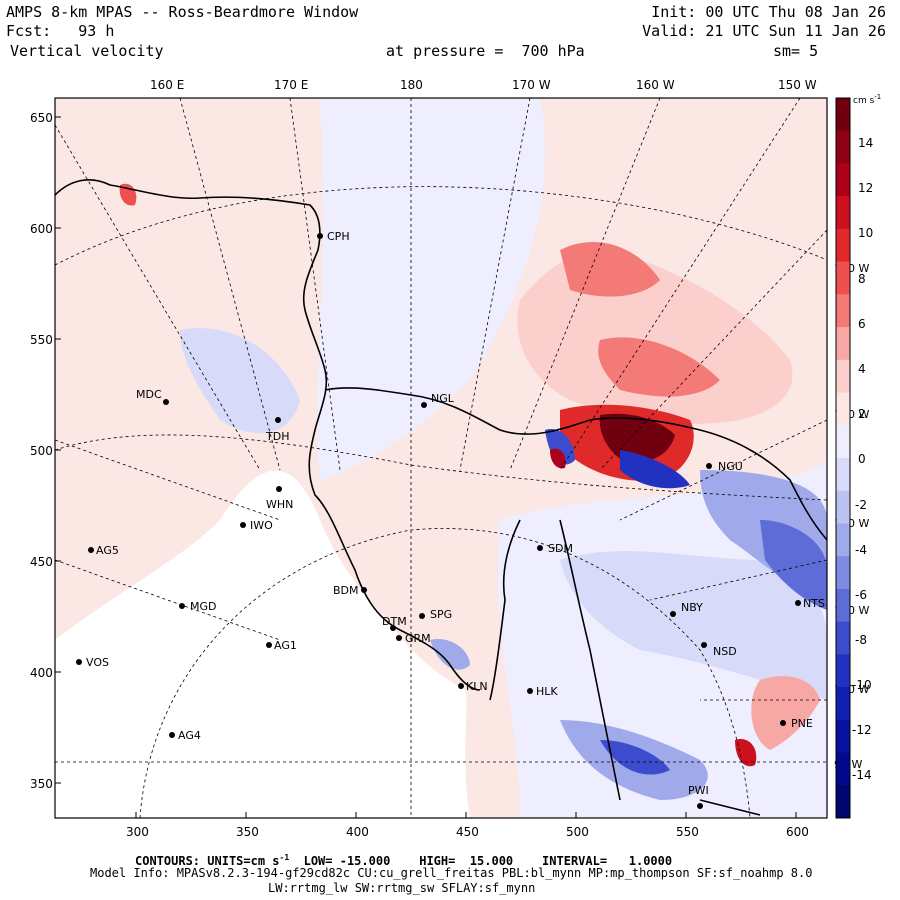 This screenshot has width=900, height=900. I want to click on station-label: SDM, so click(560, 548).